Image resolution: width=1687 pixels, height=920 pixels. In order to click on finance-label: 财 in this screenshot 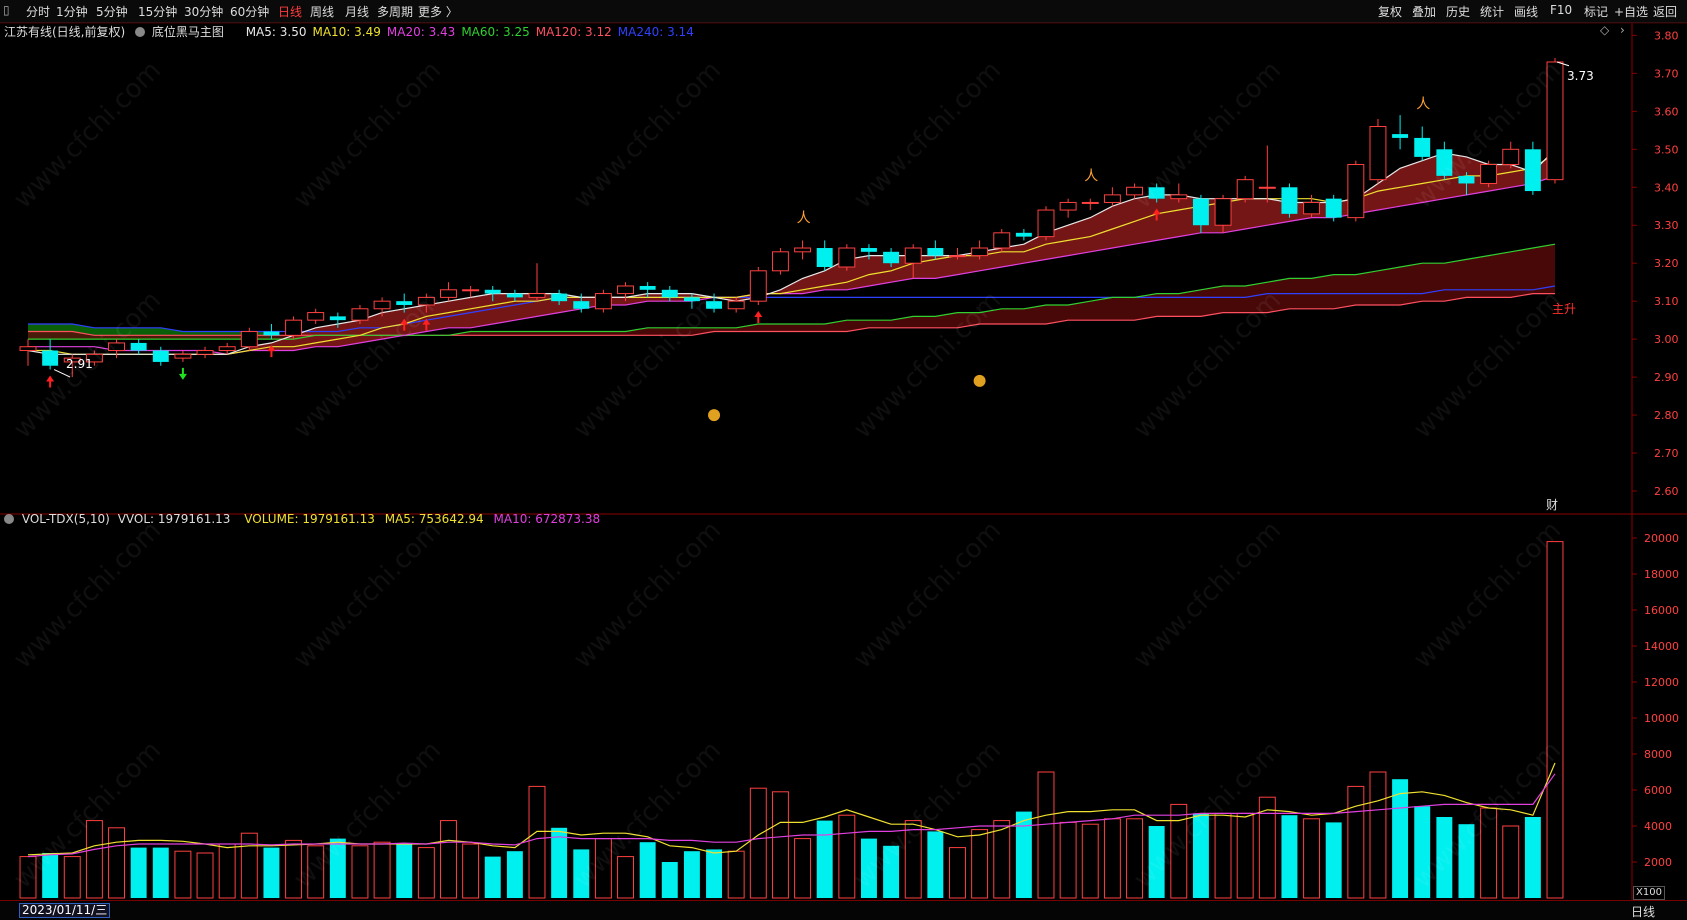, I will do `click(1552, 505)`.